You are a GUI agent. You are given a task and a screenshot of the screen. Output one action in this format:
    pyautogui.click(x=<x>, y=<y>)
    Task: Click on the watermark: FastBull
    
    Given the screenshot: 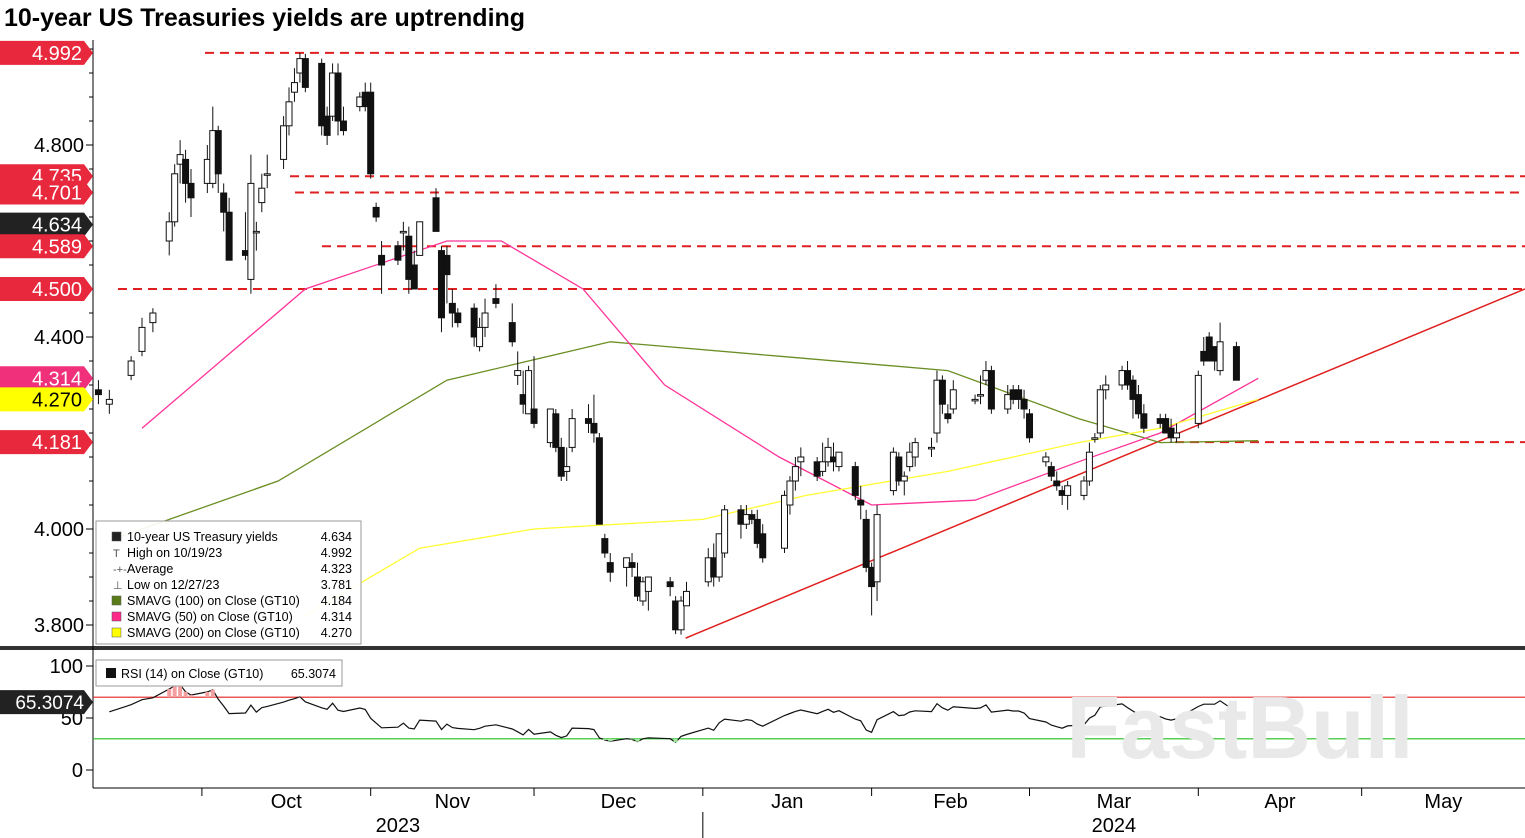 What is the action you would take?
    pyautogui.click(x=1239, y=727)
    